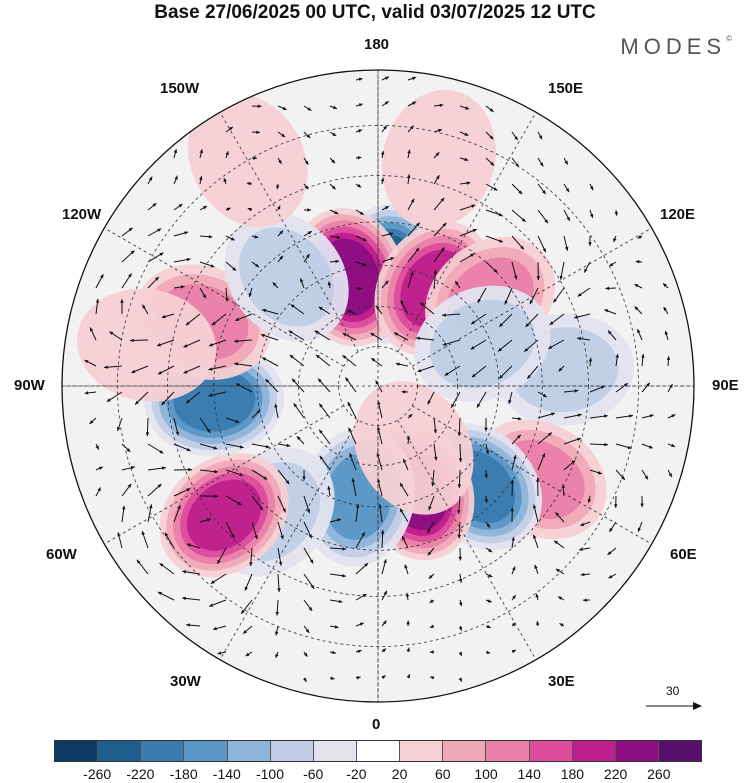  Describe the element at coordinates (683, 554) in the screenshot. I see `lon-label-60e: 60E` at that location.